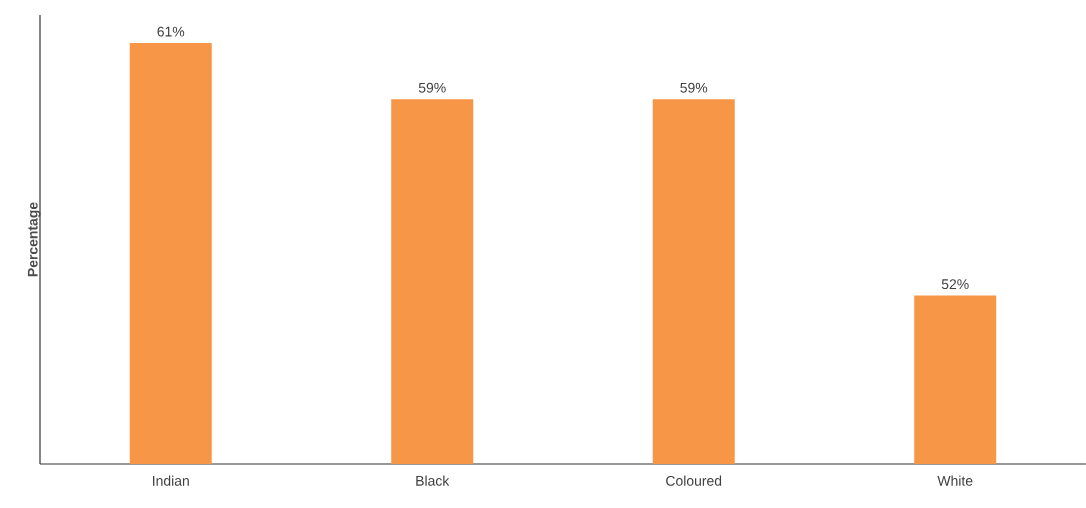 The width and height of the screenshot is (1086, 508). I want to click on data-label: 61%, so click(171, 31).